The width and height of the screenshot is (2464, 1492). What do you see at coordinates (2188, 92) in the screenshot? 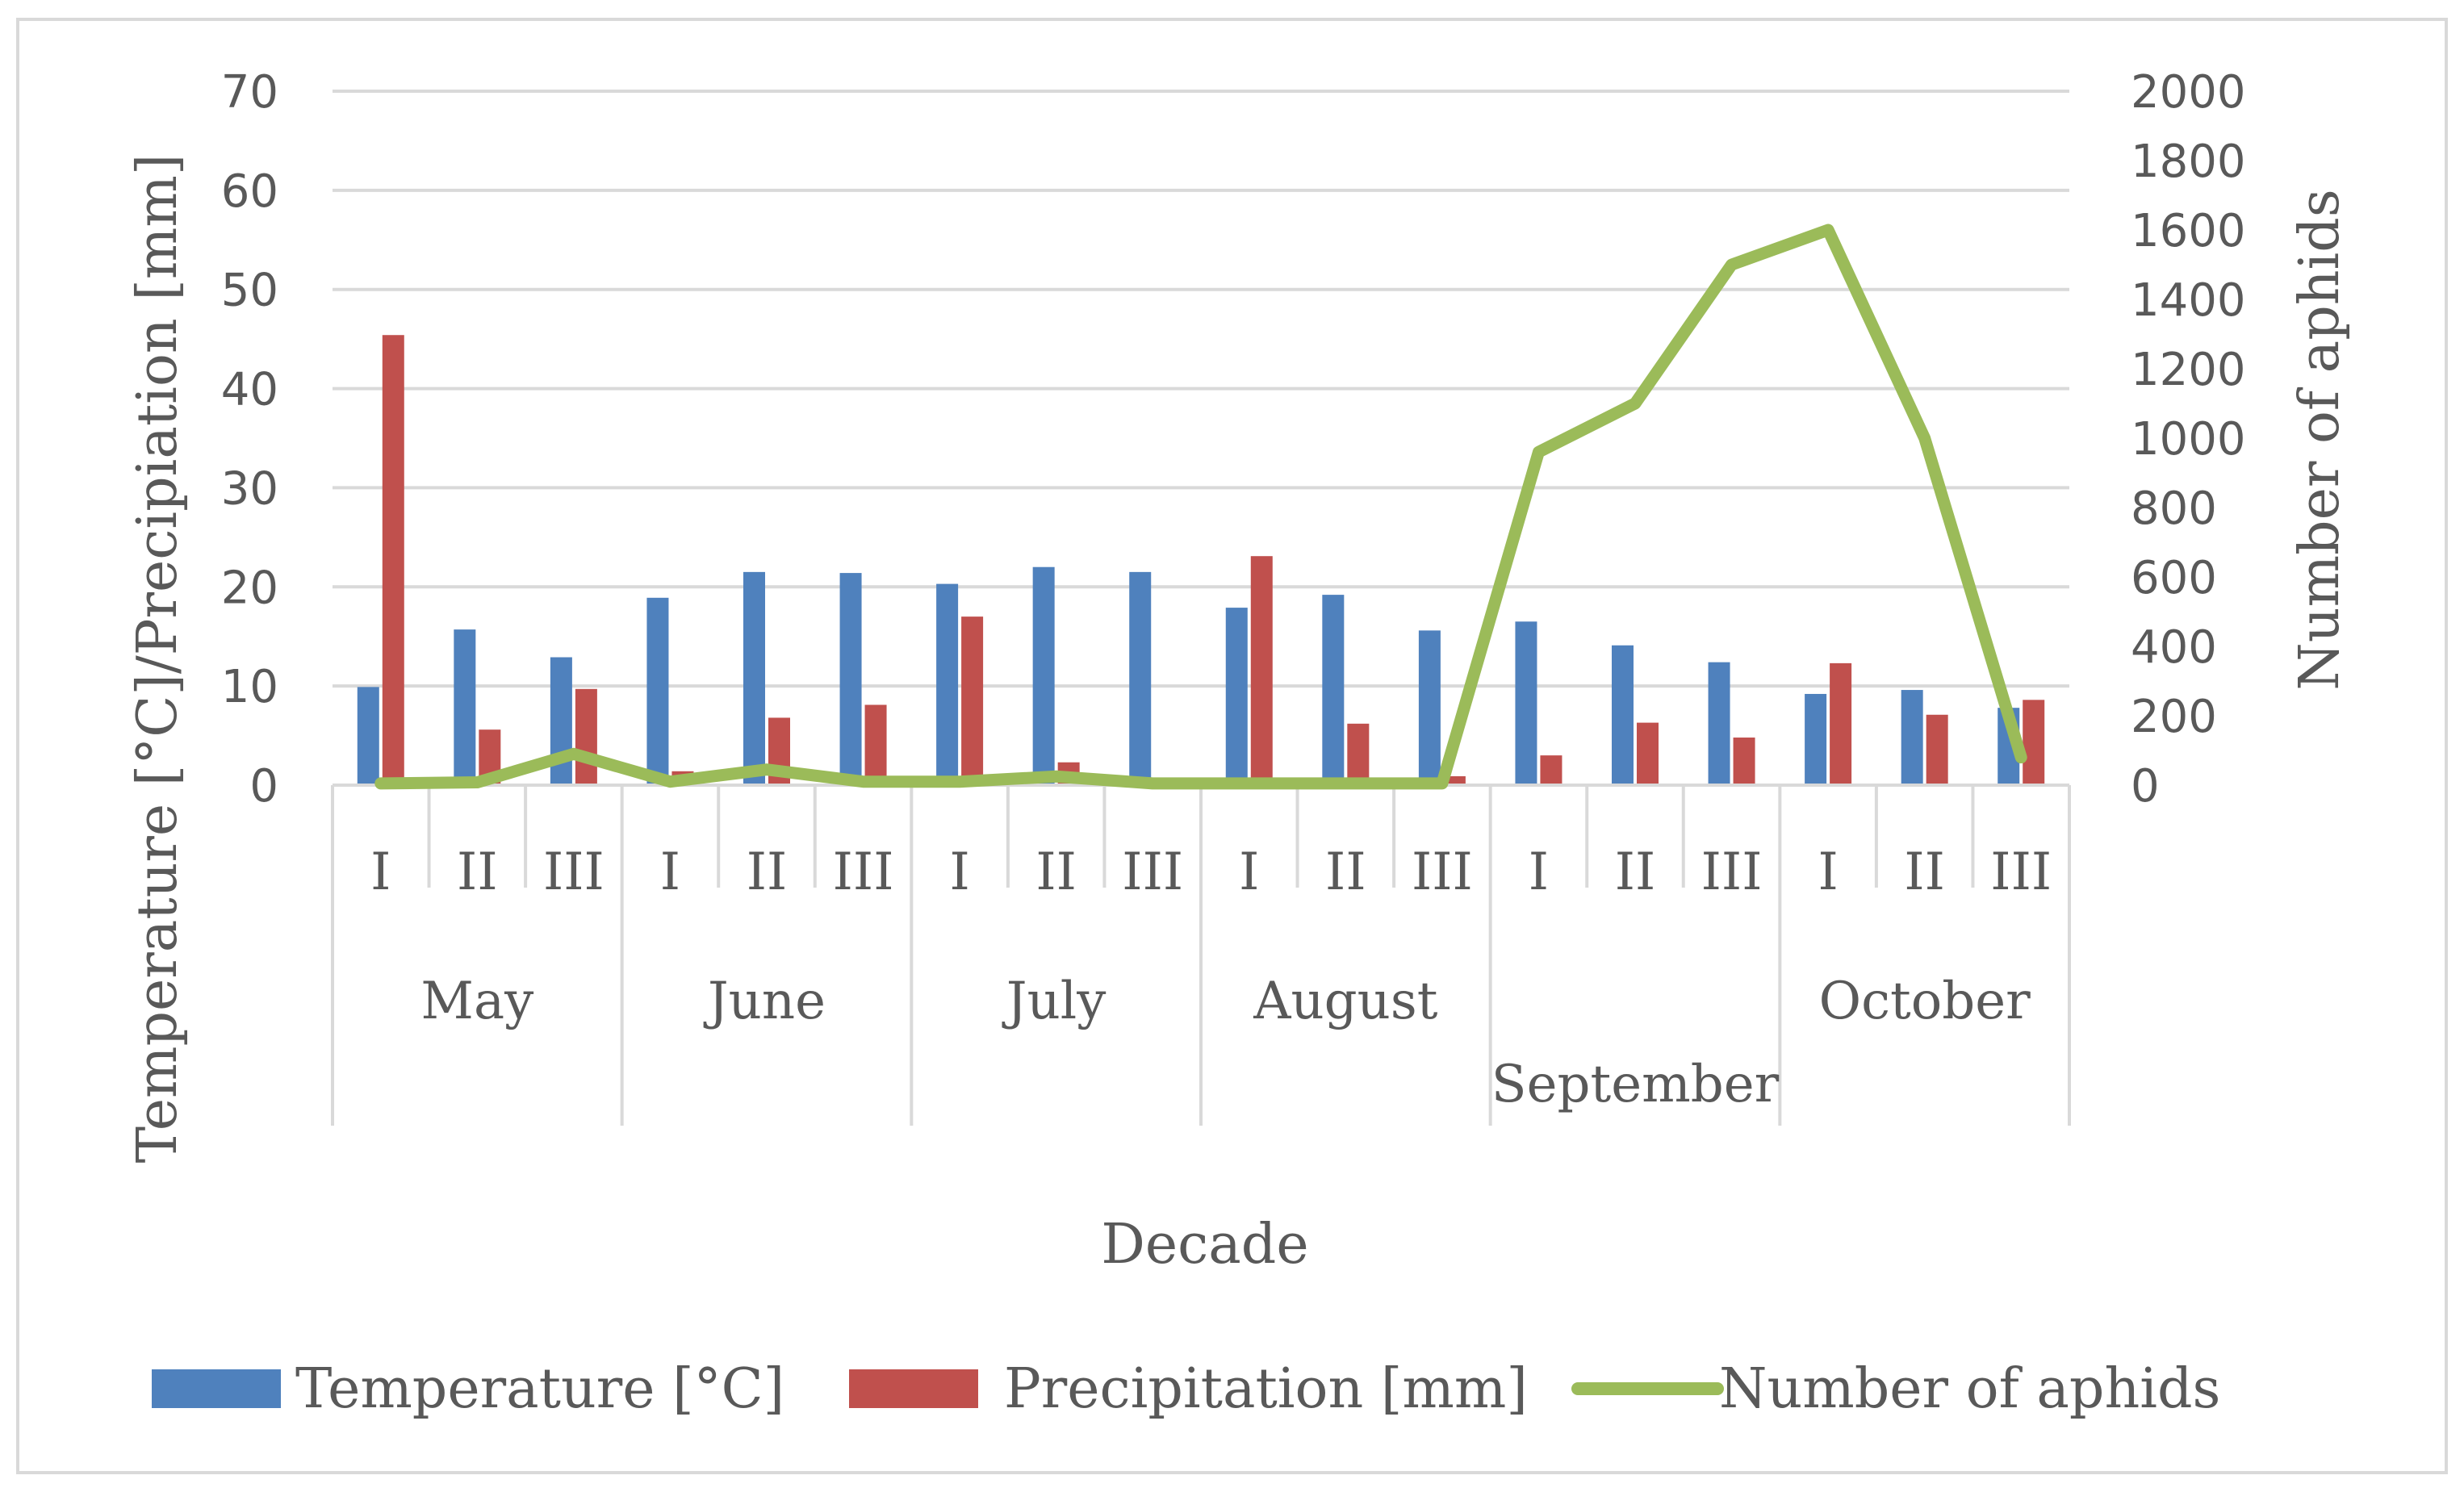
I see `y2-tick-label: 2000` at bounding box center [2188, 92].